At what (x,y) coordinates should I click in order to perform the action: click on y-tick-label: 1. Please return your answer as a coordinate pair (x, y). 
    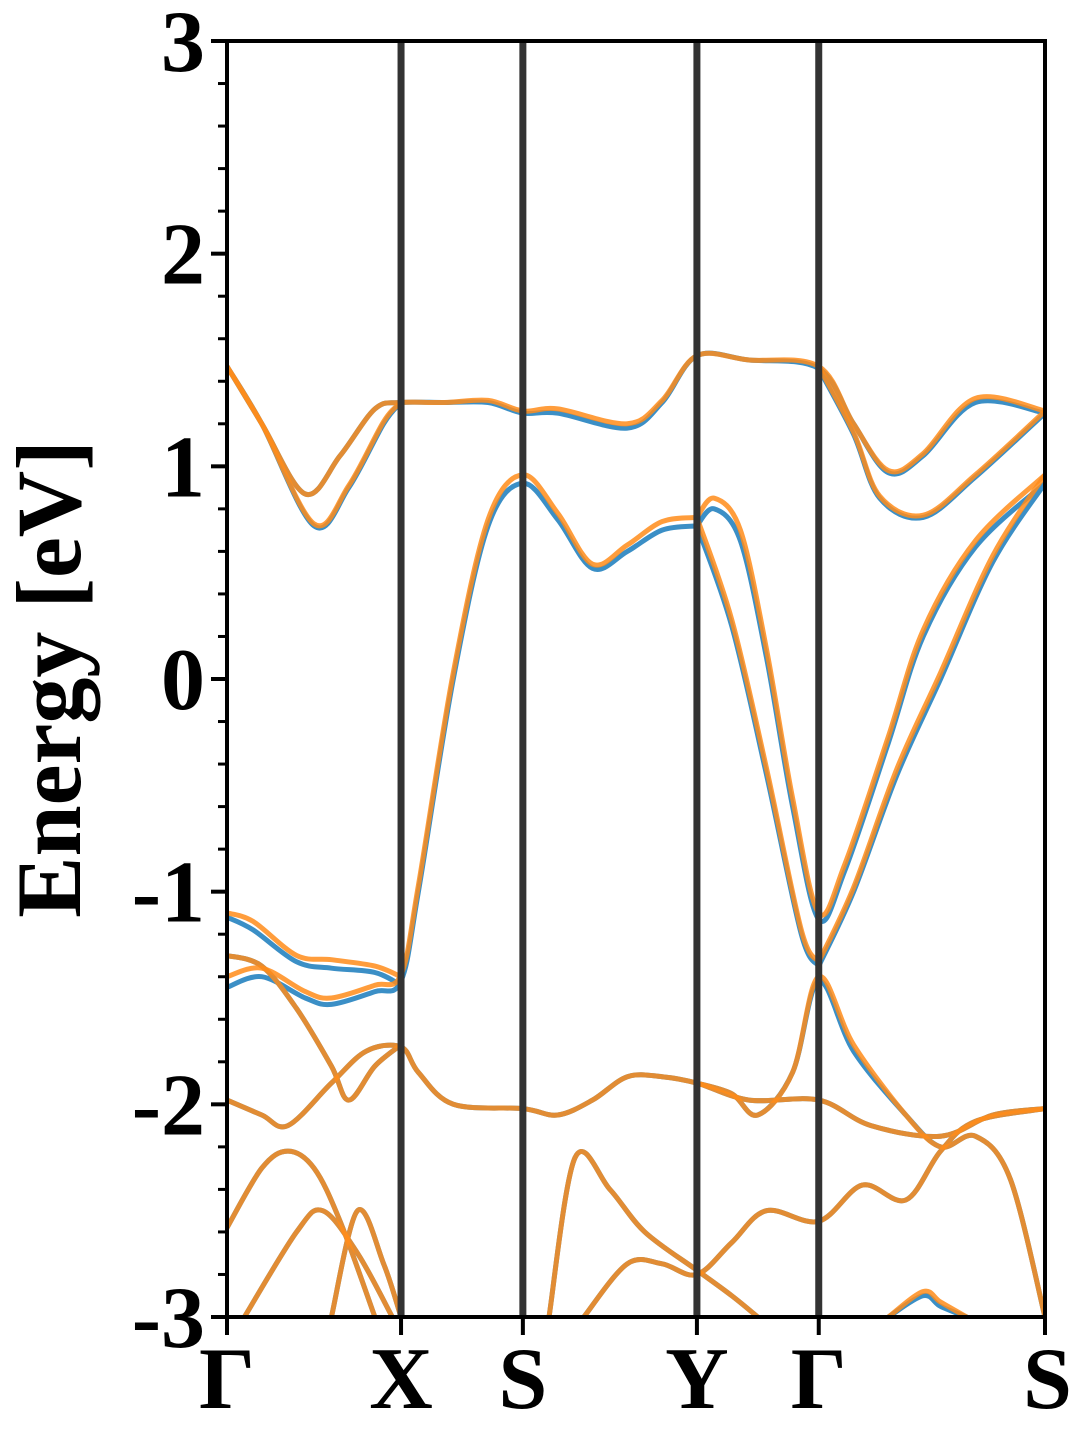
    Looking at the image, I should click on (183, 467).